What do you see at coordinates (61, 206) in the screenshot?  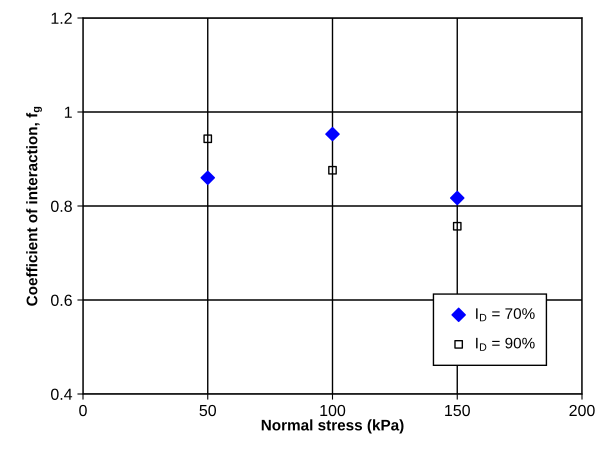 I see `y-tick-label: 0.8` at bounding box center [61, 206].